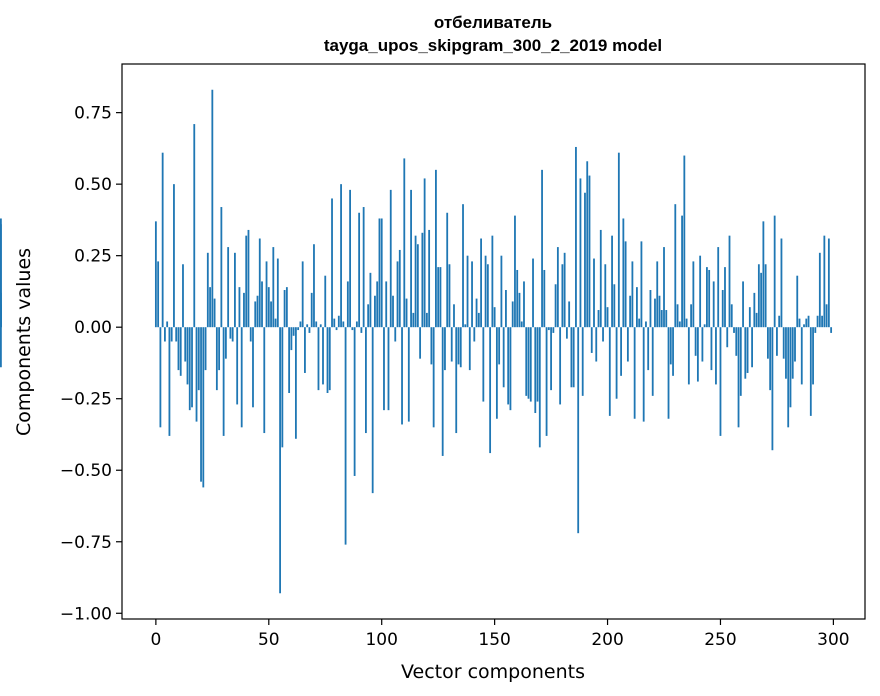  Describe the element at coordinates (493, 22) in the screenshot. I see `chart-title: отбеливатель` at that location.